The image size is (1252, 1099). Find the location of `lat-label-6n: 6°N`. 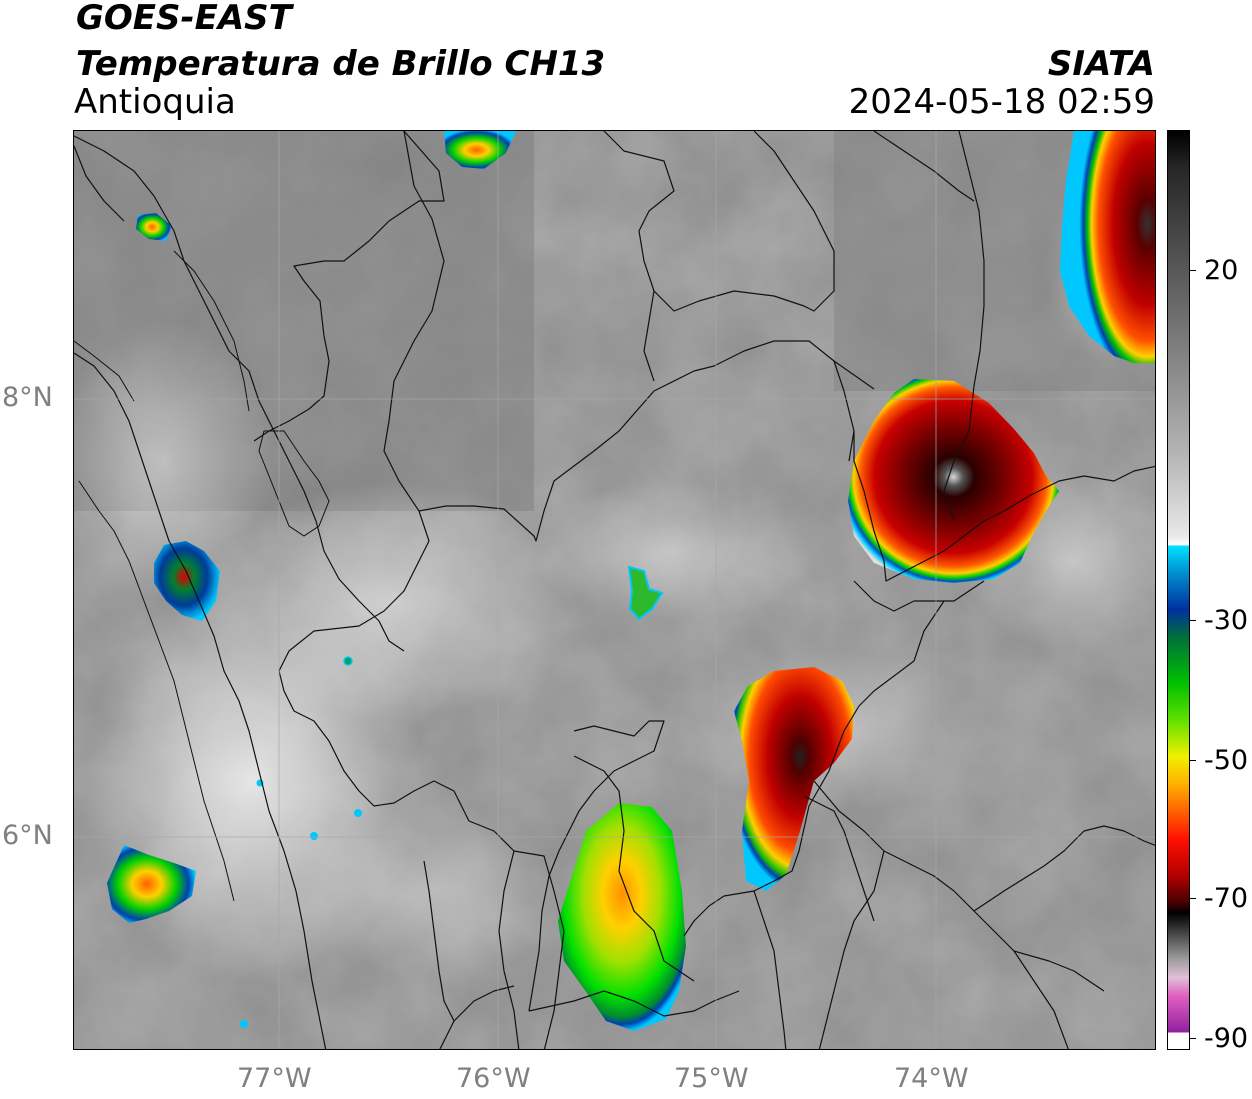

lat-label-6n: 6°N is located at coordinates (27, 835).